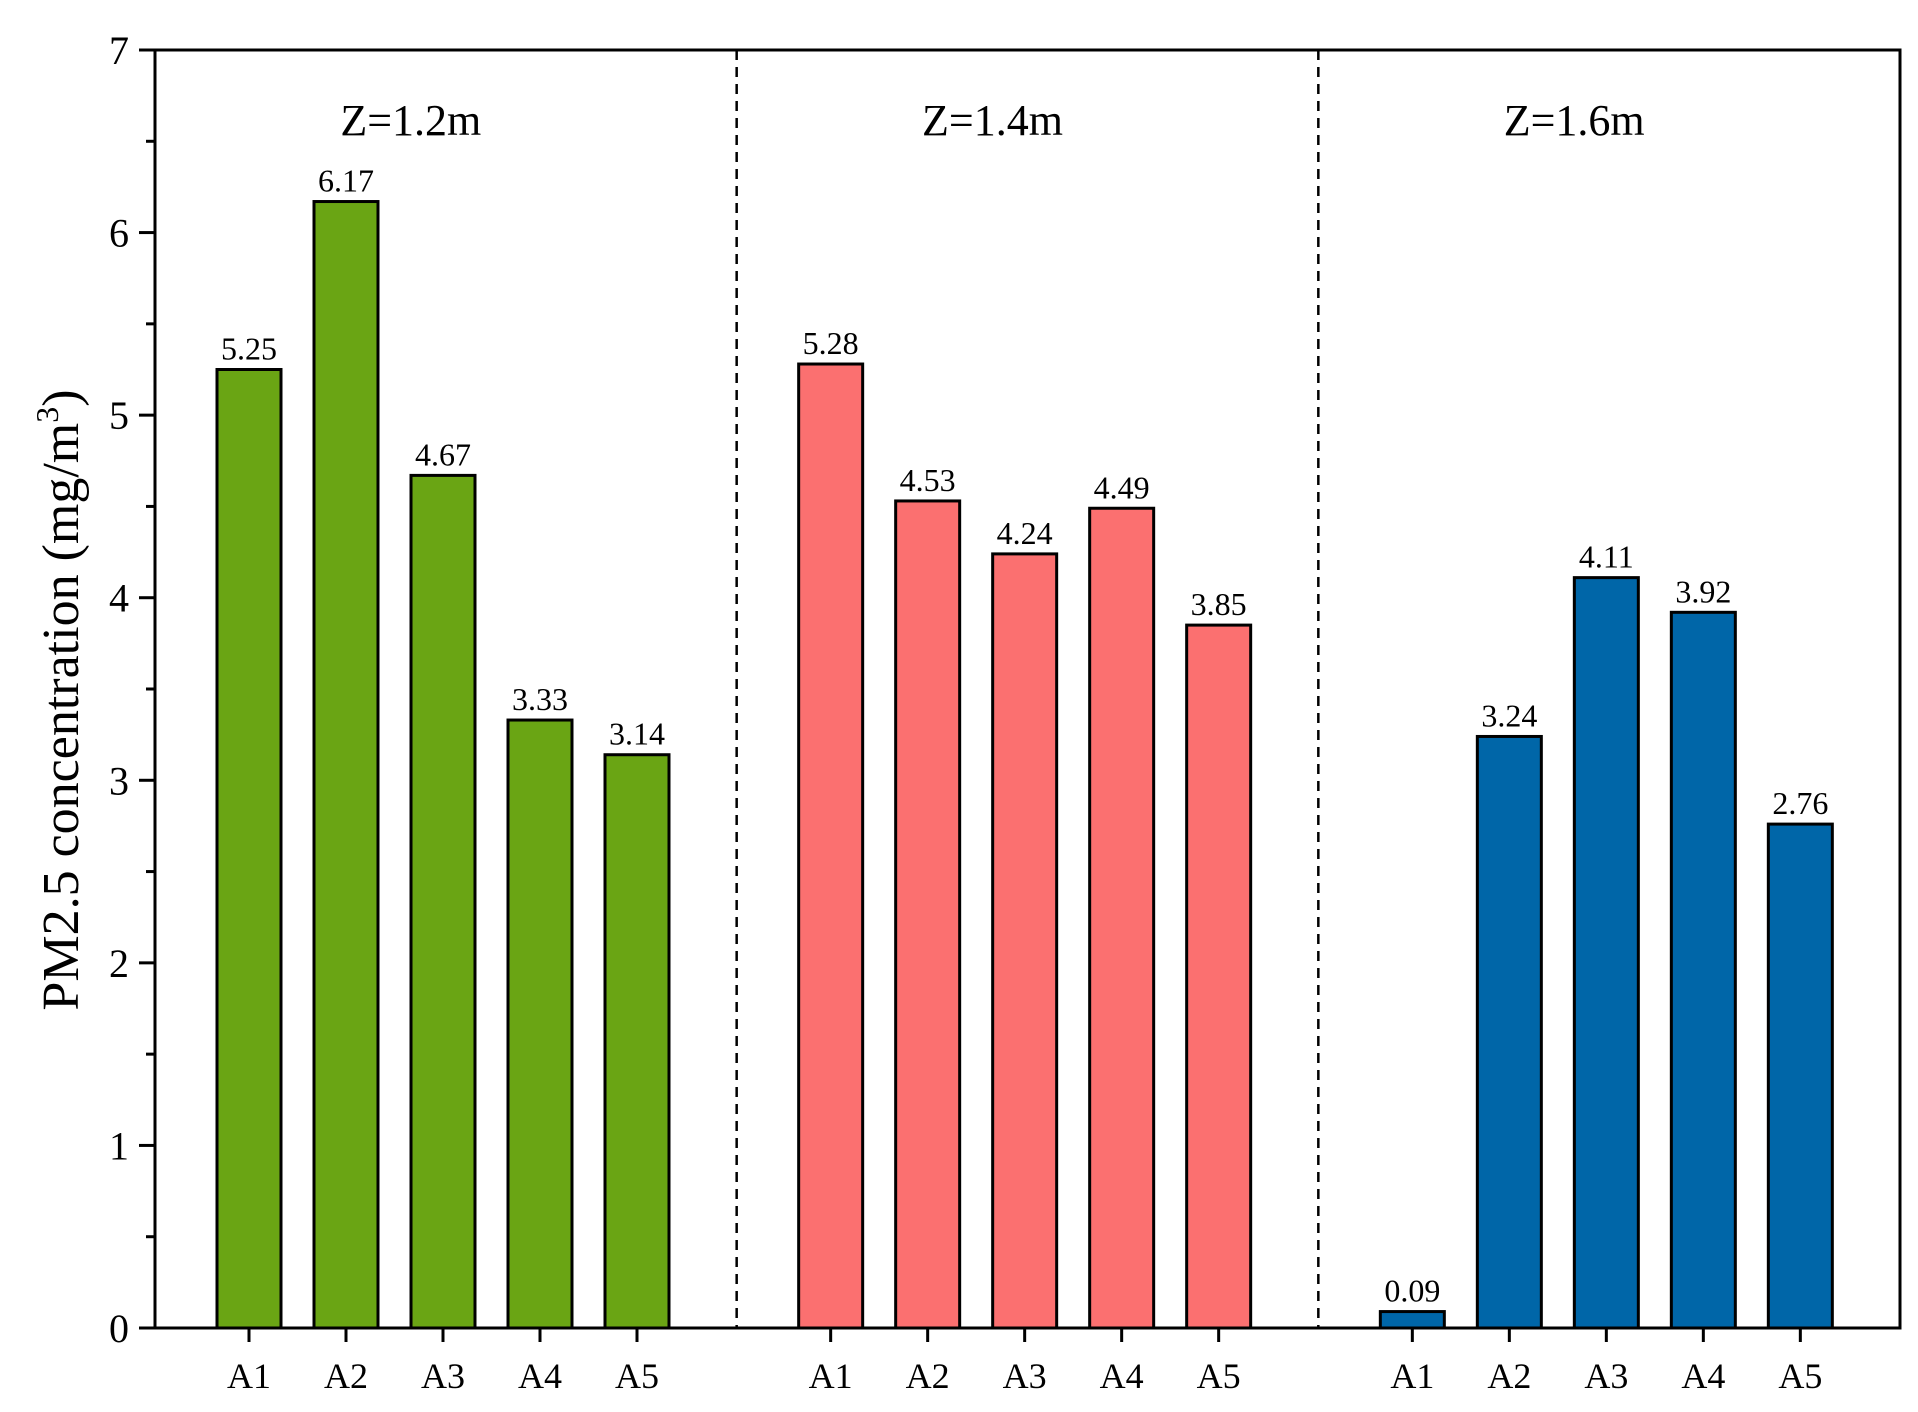 The height and width of the screenshot is (1412, 1918). I want to click on y-tick-label: 0, so click(119, 1328).